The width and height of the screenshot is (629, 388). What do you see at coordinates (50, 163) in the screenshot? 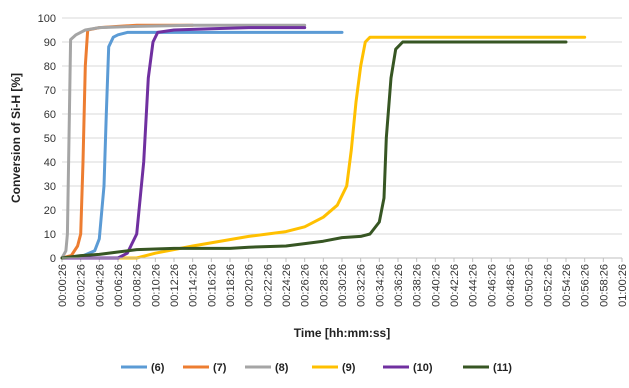
I see `y-tick-label: 40` at bounding box center [50, 163].